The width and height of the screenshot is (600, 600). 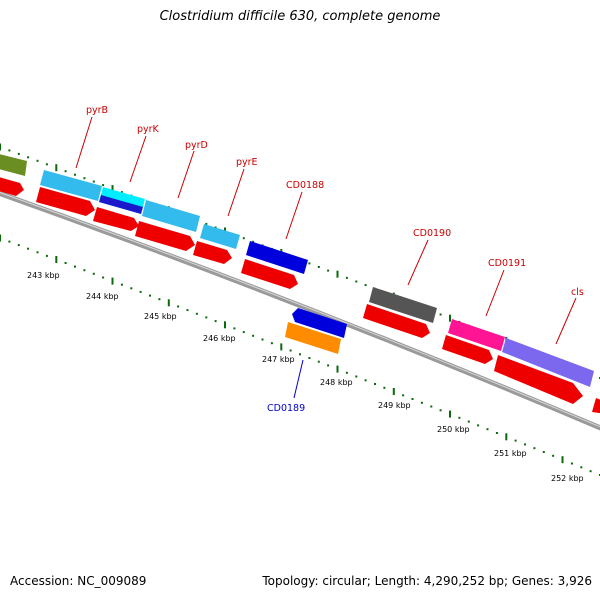 What do you see at coordinates (13, 164) in the screenshot?
I see `feature-olive` at bounding box center [13, 164].